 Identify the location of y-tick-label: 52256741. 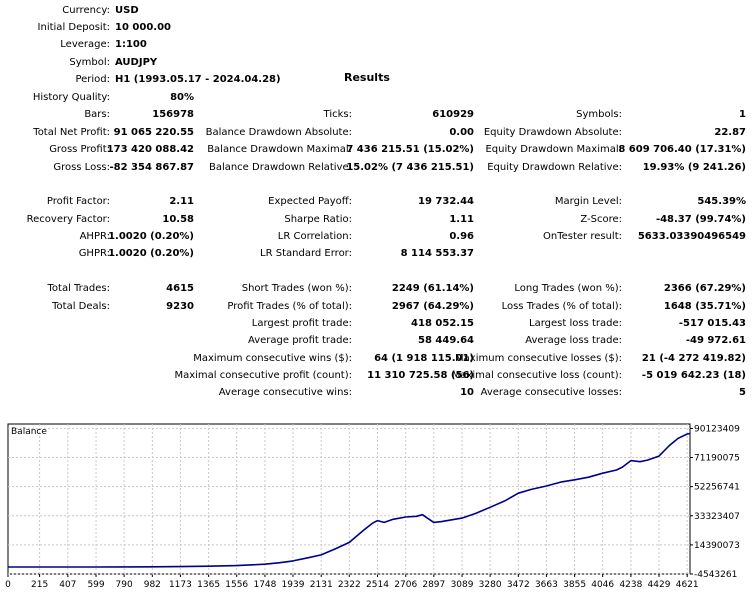
(717, 488).